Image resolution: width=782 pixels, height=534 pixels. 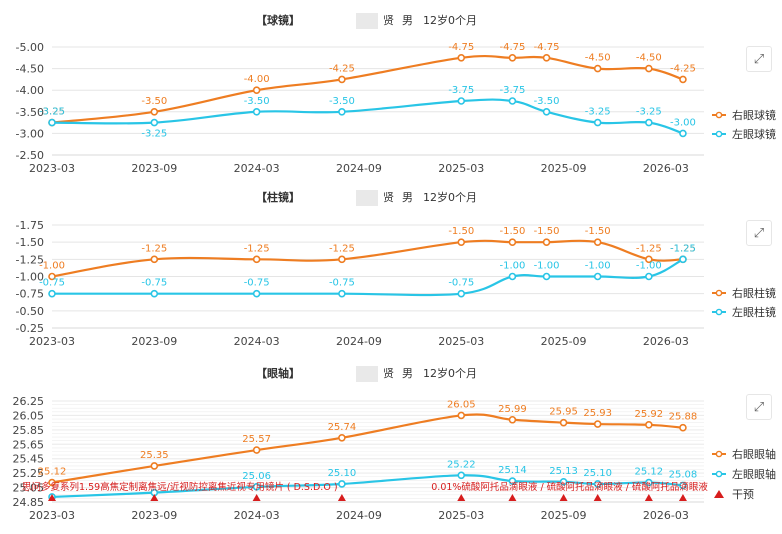 What do you see at coordinates (342, 473) in the screenshot?
I see `data-label: 25.10` at bounding box center [342, 473].